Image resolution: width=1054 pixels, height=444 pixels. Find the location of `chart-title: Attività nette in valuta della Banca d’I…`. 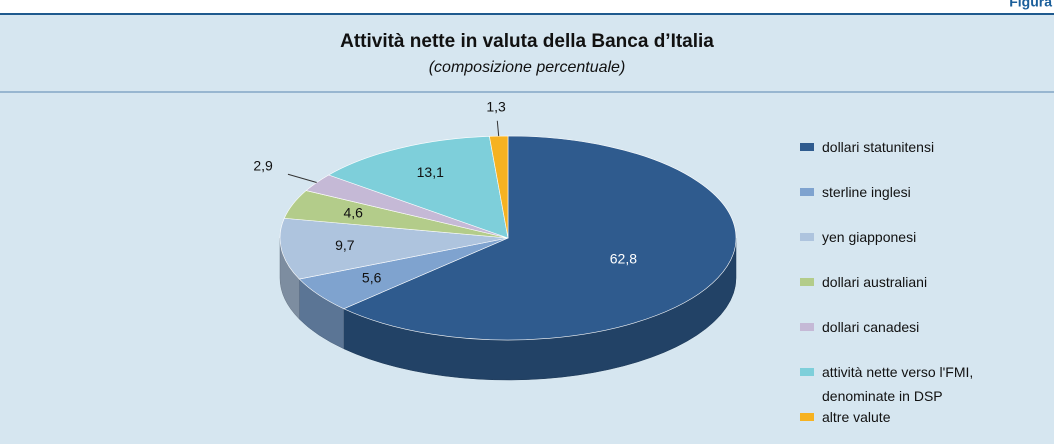

chart-title: Attività nette in valuta della Banca d’I… is located at coordinates (527, 41).